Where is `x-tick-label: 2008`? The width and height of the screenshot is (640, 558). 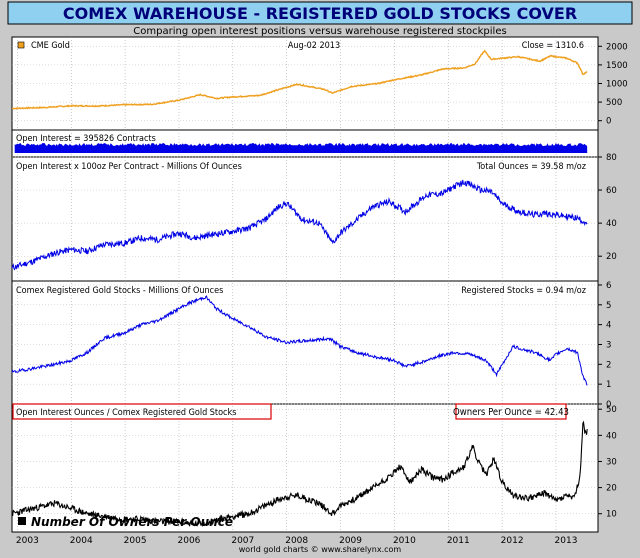 x-tick-label: 2008 is located at coordinates (296, 541).